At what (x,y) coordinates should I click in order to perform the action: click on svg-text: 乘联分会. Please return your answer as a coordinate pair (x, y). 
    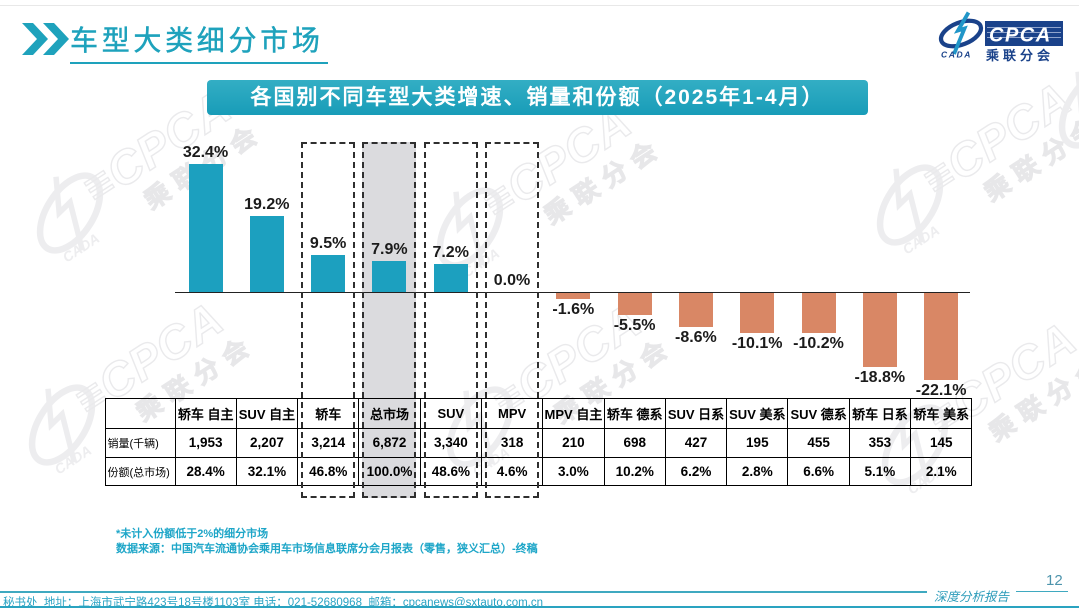
    Looking at the image, I should click on (1019, 55).